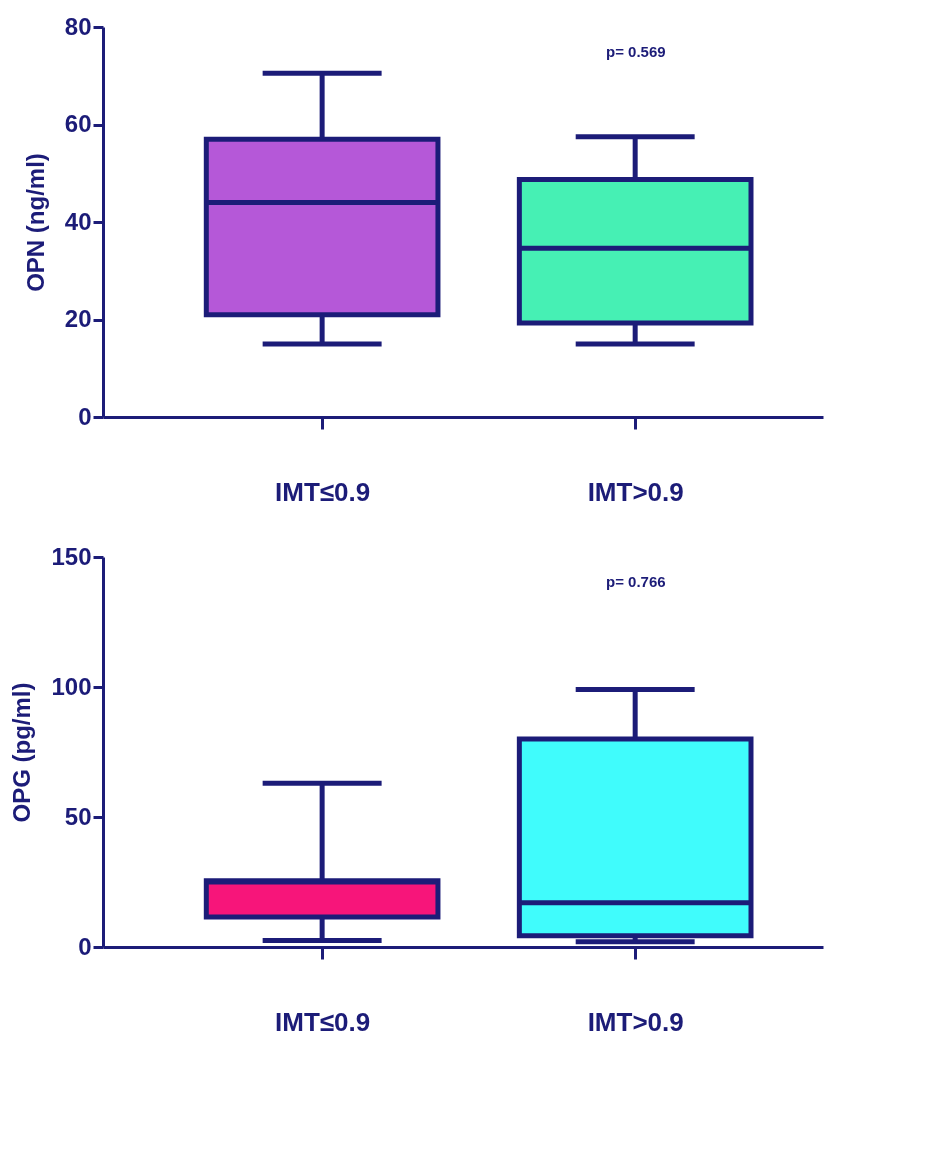 This screenshot has height=1171, width=927. Describe the element at coordinates (78, 26) in the screenshot. I see `y-tick-label: 80` at that location.